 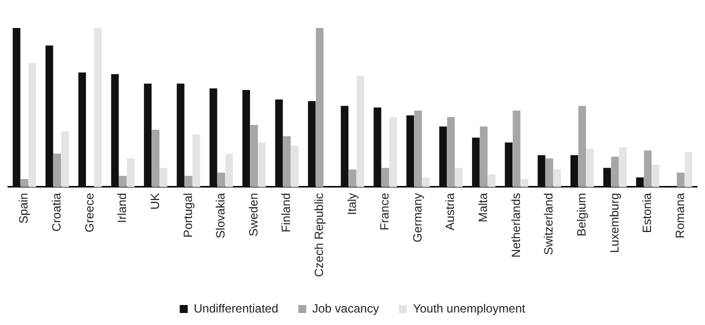 What do you see at coordinates (122, 207) in the screenshot?
I see `x-tick-label: Irland` at bounding box center [122, 207].